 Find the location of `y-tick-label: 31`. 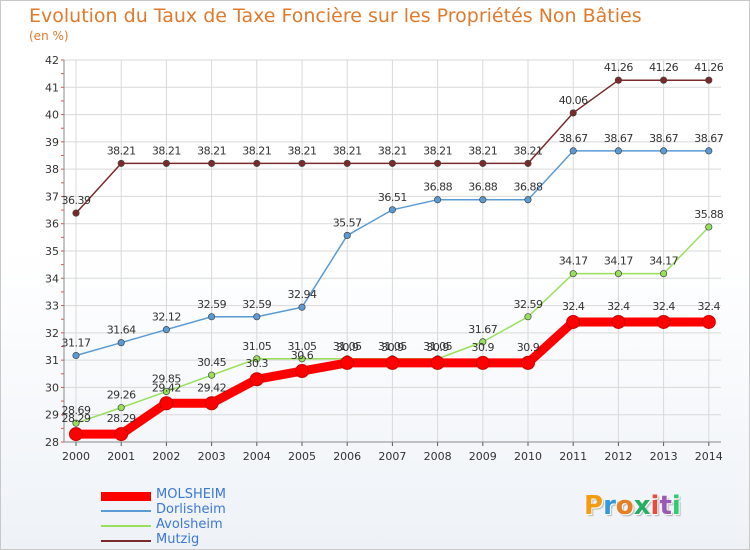

y-tick-label: 31 is located at coordinates (52, 360).